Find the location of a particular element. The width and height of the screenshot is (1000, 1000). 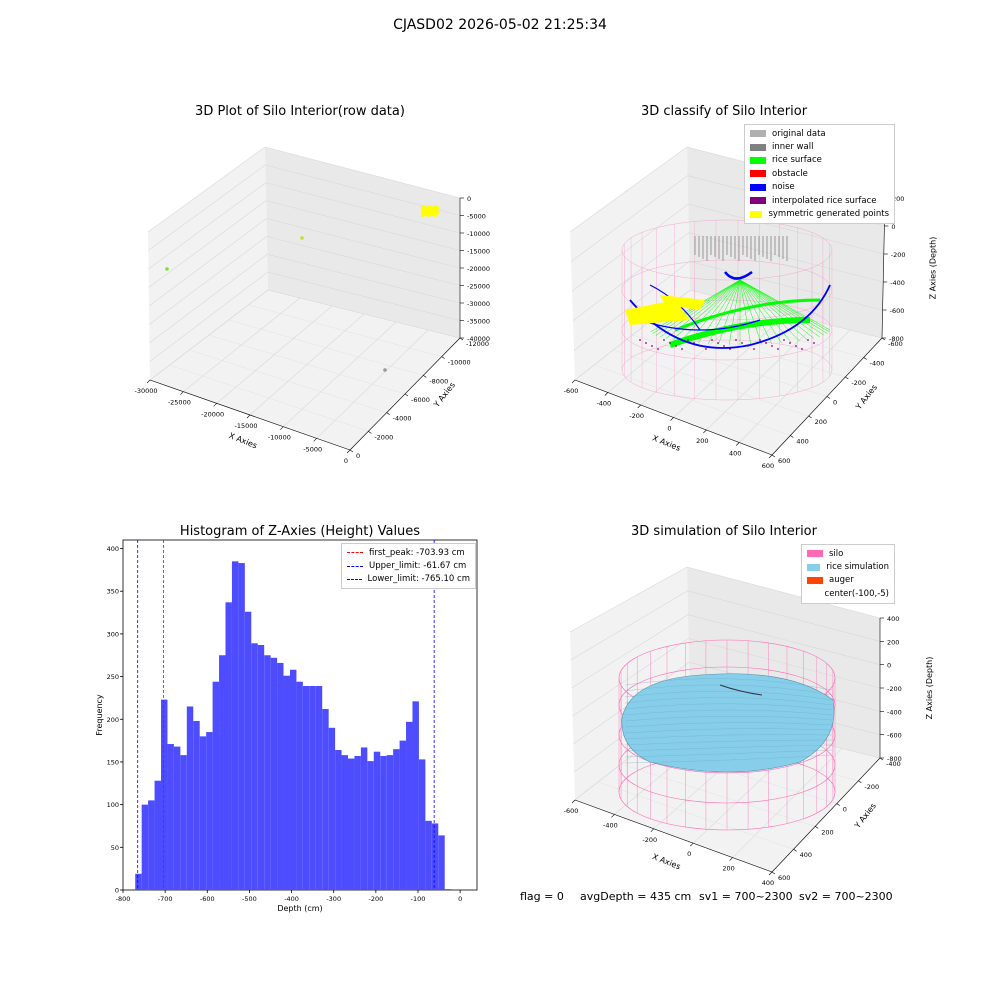

panel2-y-tick-label: 600 is located at coordinates (784, 461).